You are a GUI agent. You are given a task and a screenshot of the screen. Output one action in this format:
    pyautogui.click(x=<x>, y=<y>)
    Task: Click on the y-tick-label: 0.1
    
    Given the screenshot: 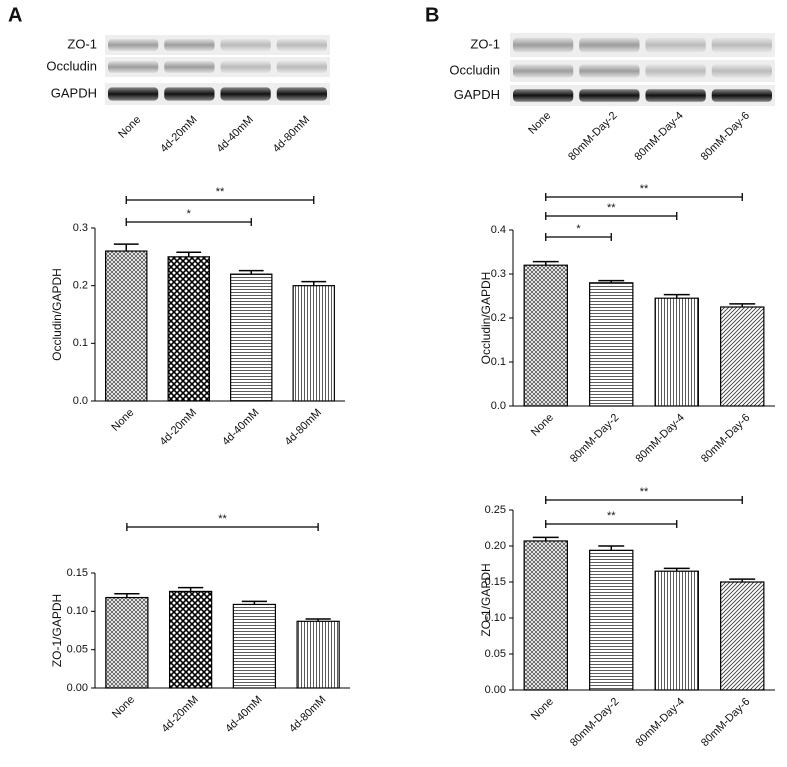 What is the action you would take?
    pyautogui.click(x=498, y=362)
    